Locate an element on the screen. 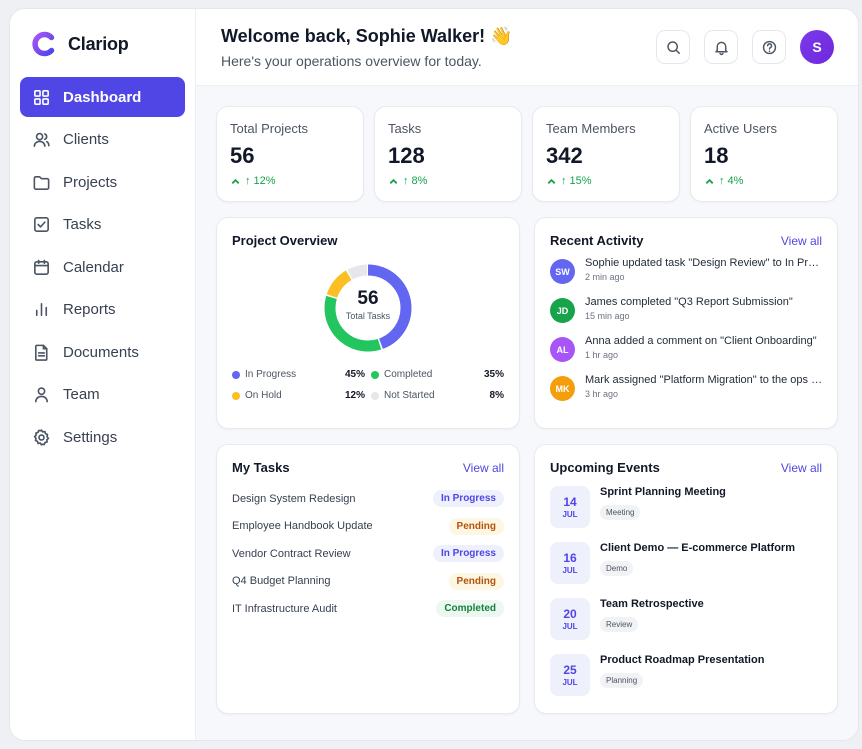 This screenshot has height=749, width=862. sidebar-item-label: Calendar is located at coordinates (93, 267).